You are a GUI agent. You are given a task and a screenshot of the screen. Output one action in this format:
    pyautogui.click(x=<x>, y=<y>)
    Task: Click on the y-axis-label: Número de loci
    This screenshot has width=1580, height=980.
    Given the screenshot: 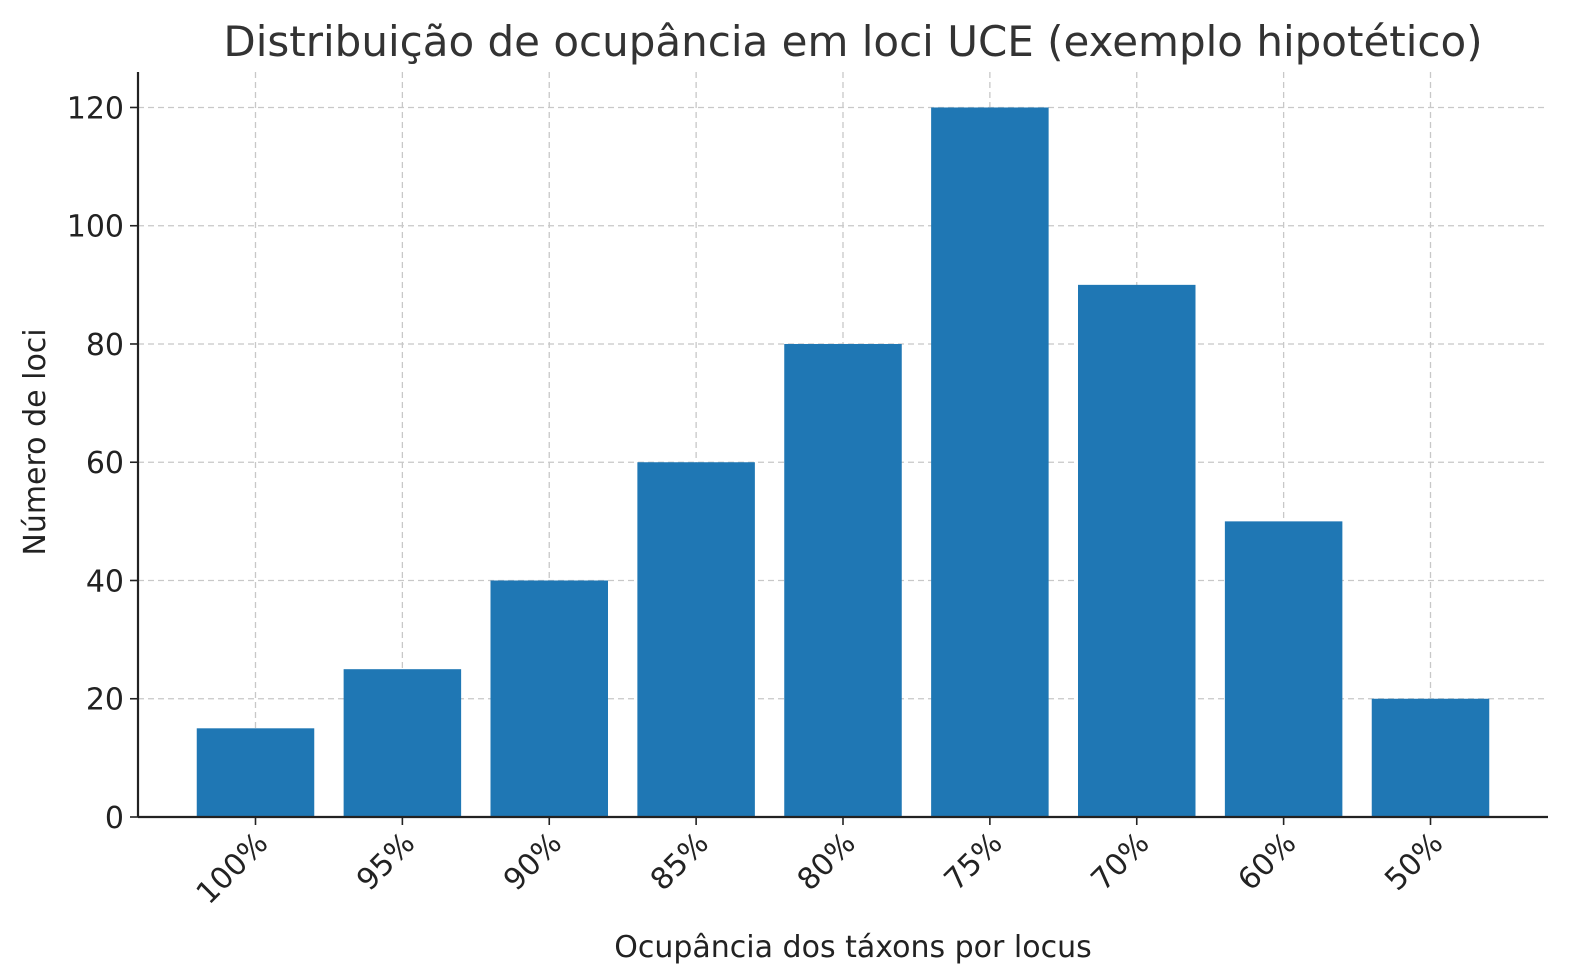 What is the action you would take?
    pyautogui.click(x=35, y=441)
    